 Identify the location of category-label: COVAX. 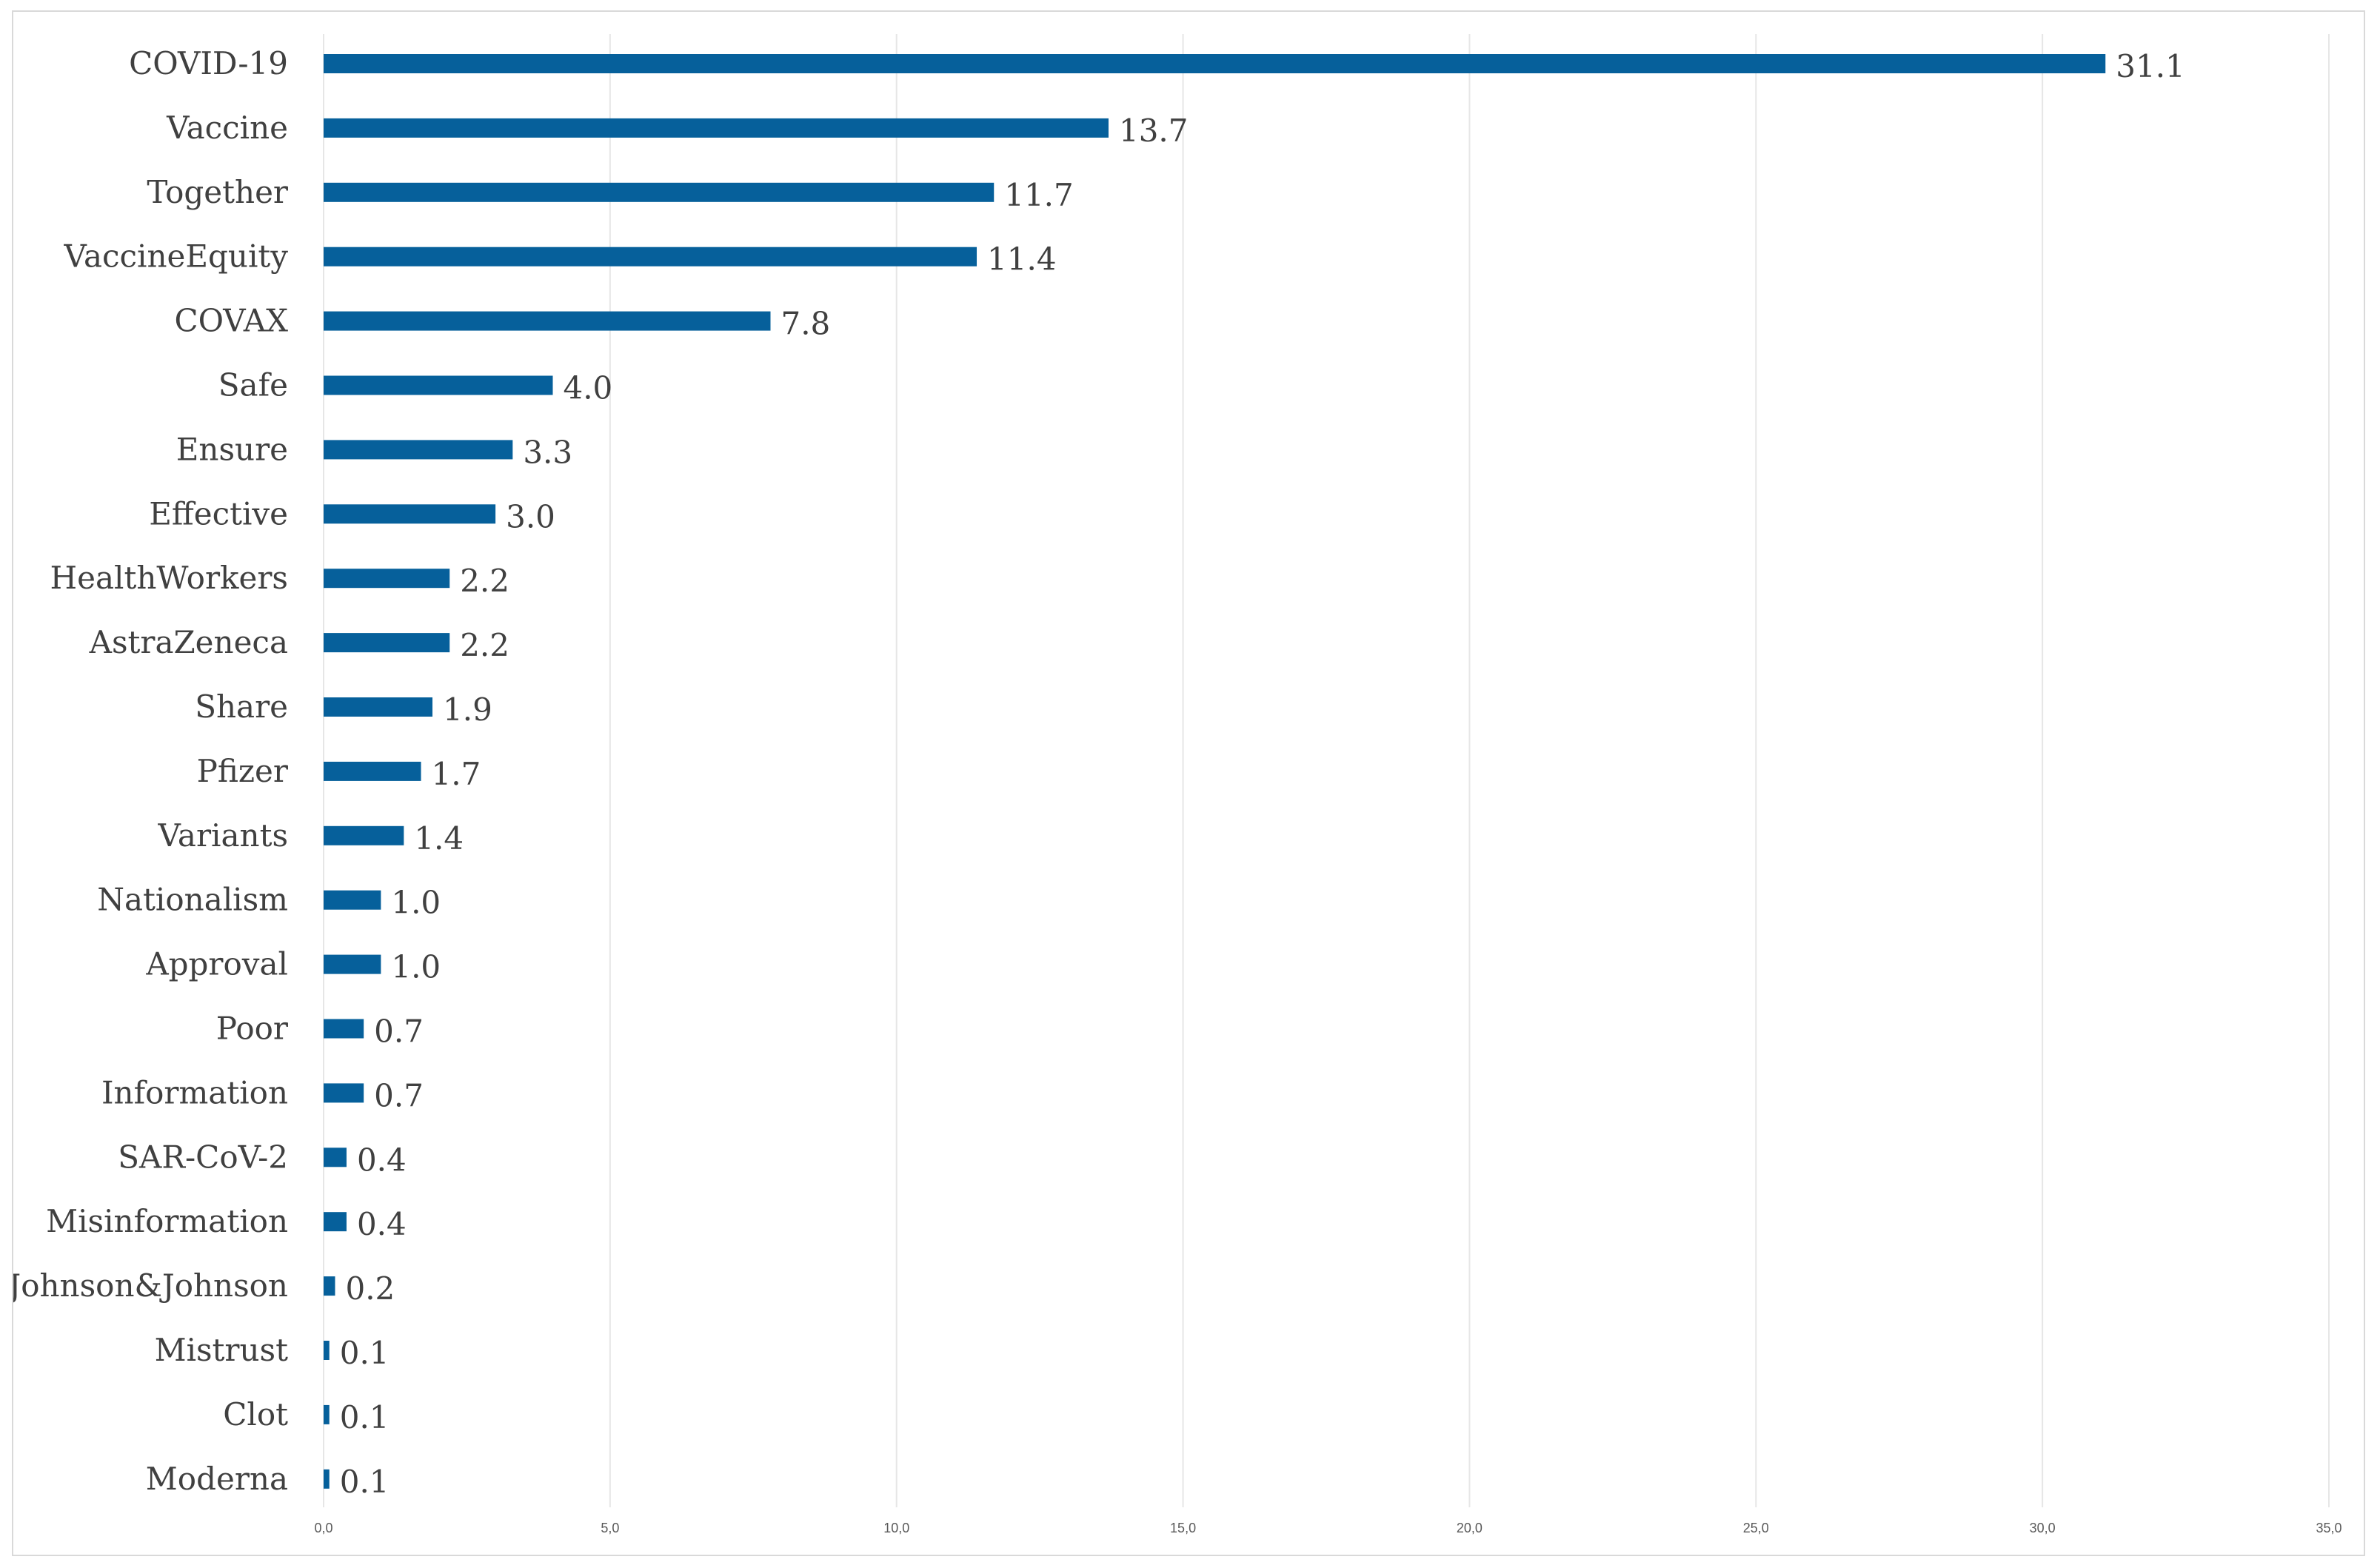
(231, 321).